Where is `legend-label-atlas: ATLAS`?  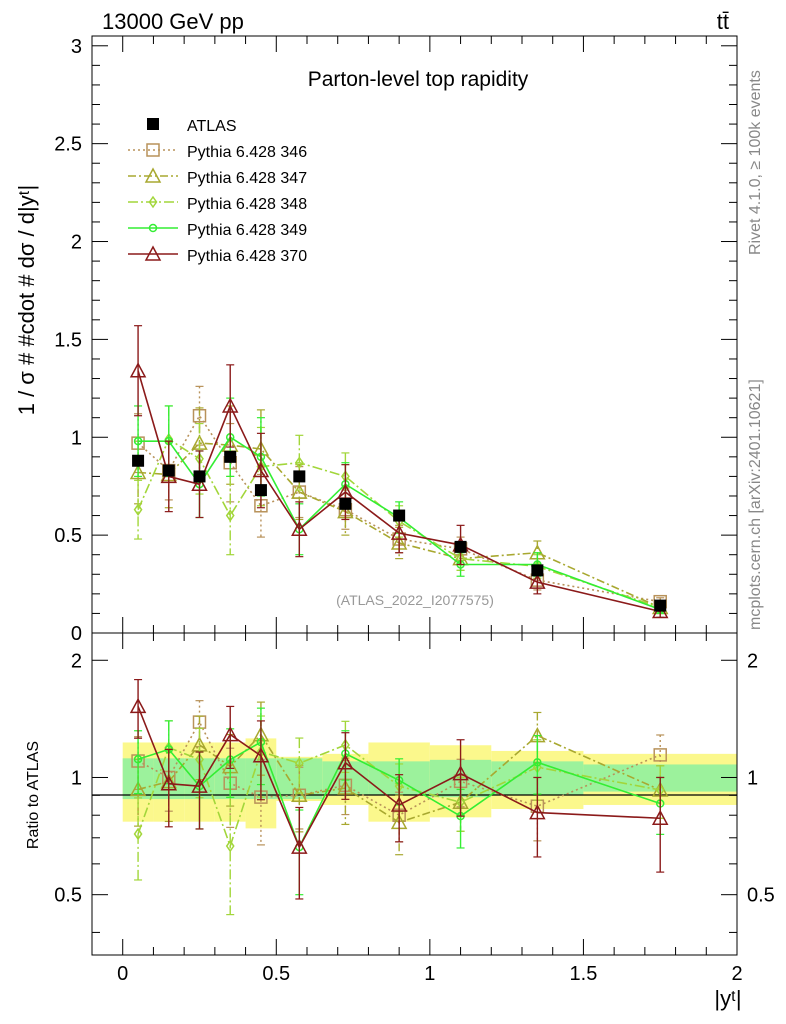
legend-label-atlas: ATLAS is located at coordinates (212, 126).